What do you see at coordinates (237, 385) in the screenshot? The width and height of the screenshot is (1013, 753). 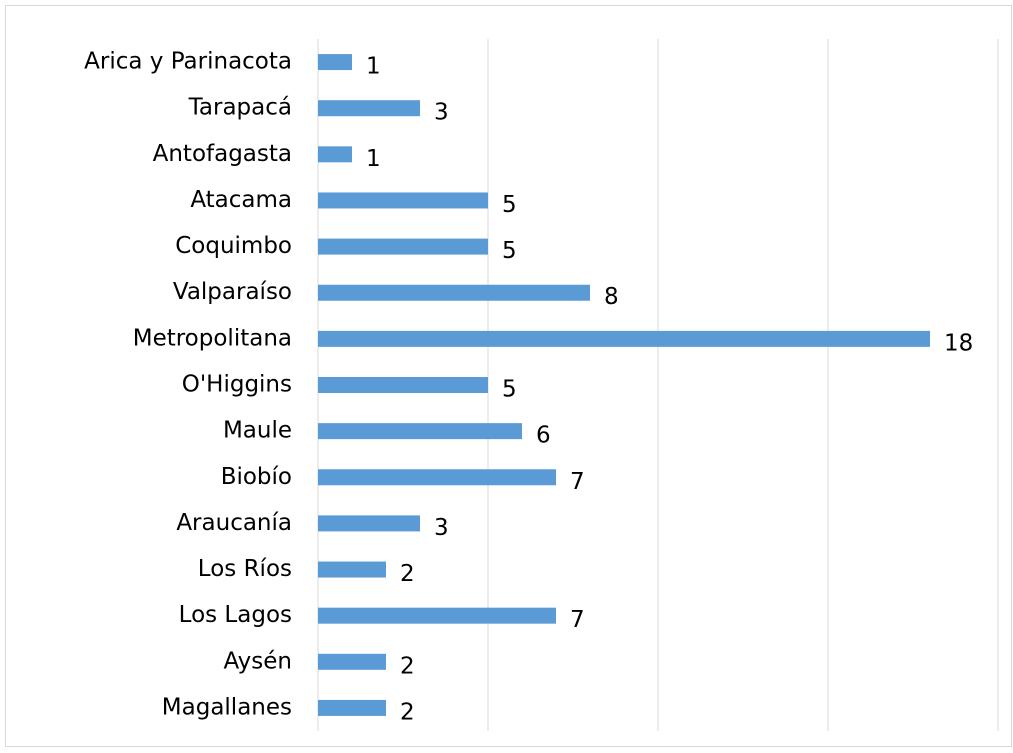 I see `y-tick-label: O'Higgins` at bounding box center [237, 385].